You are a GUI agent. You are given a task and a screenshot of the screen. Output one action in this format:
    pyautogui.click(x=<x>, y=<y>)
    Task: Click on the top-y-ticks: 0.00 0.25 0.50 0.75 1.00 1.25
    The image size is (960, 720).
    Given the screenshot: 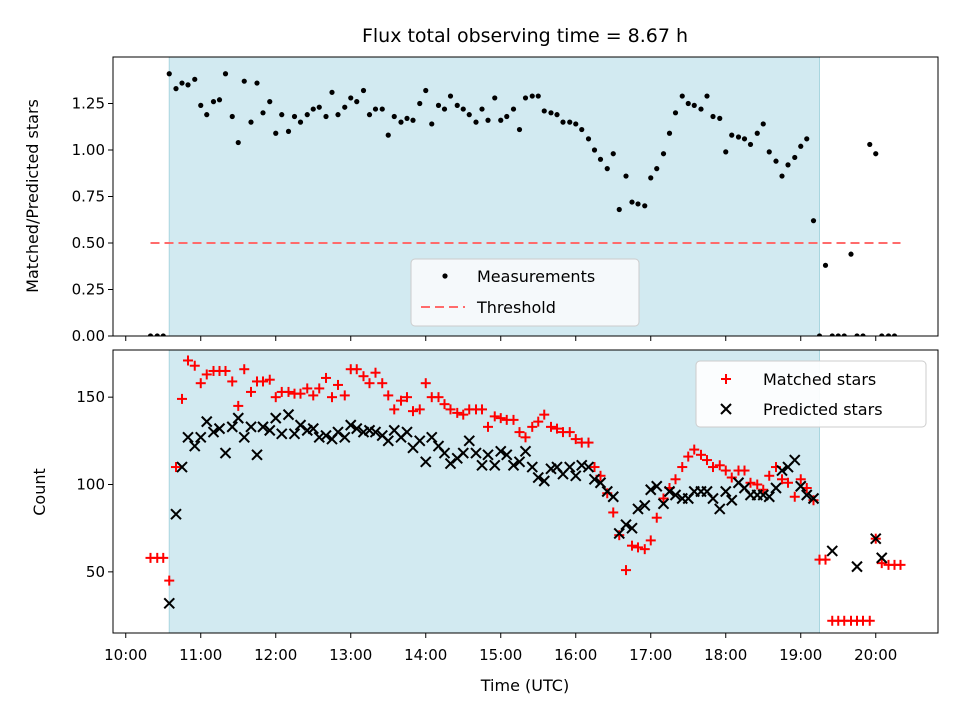 What is the action you would take?
    pyautogui.click(x=92, y=220)
    